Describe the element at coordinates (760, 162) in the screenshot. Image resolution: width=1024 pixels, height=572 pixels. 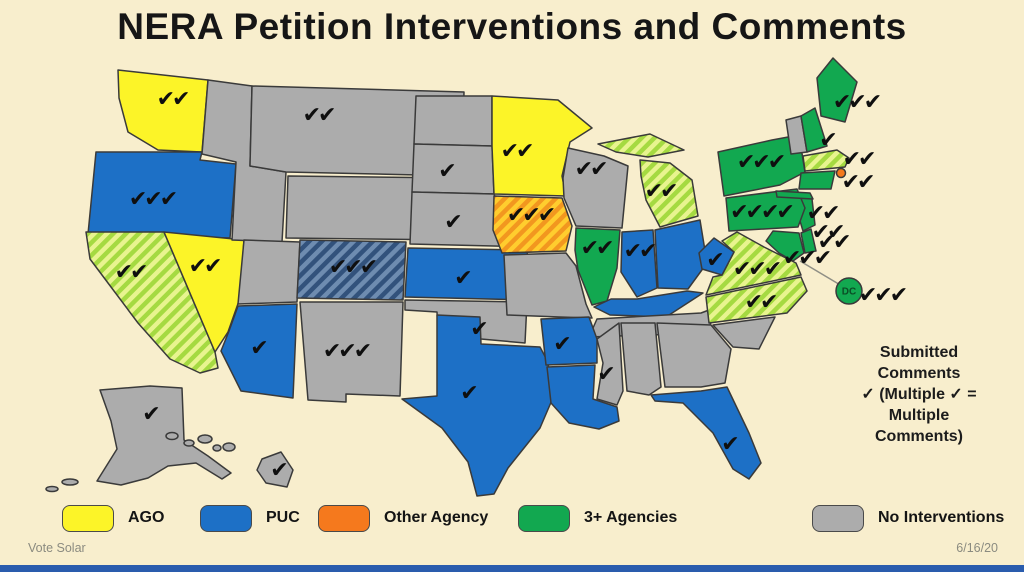
I see `checkmarks-NY: ✔✔✔` at that location.